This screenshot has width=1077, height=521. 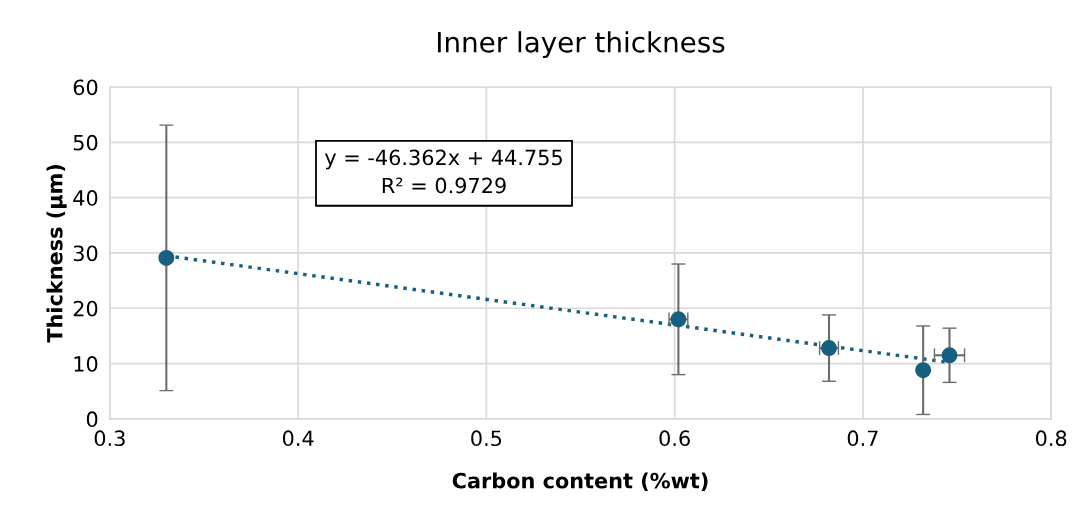 I want to click on x-tick-label: 0.5, so click(x=486, y=438).